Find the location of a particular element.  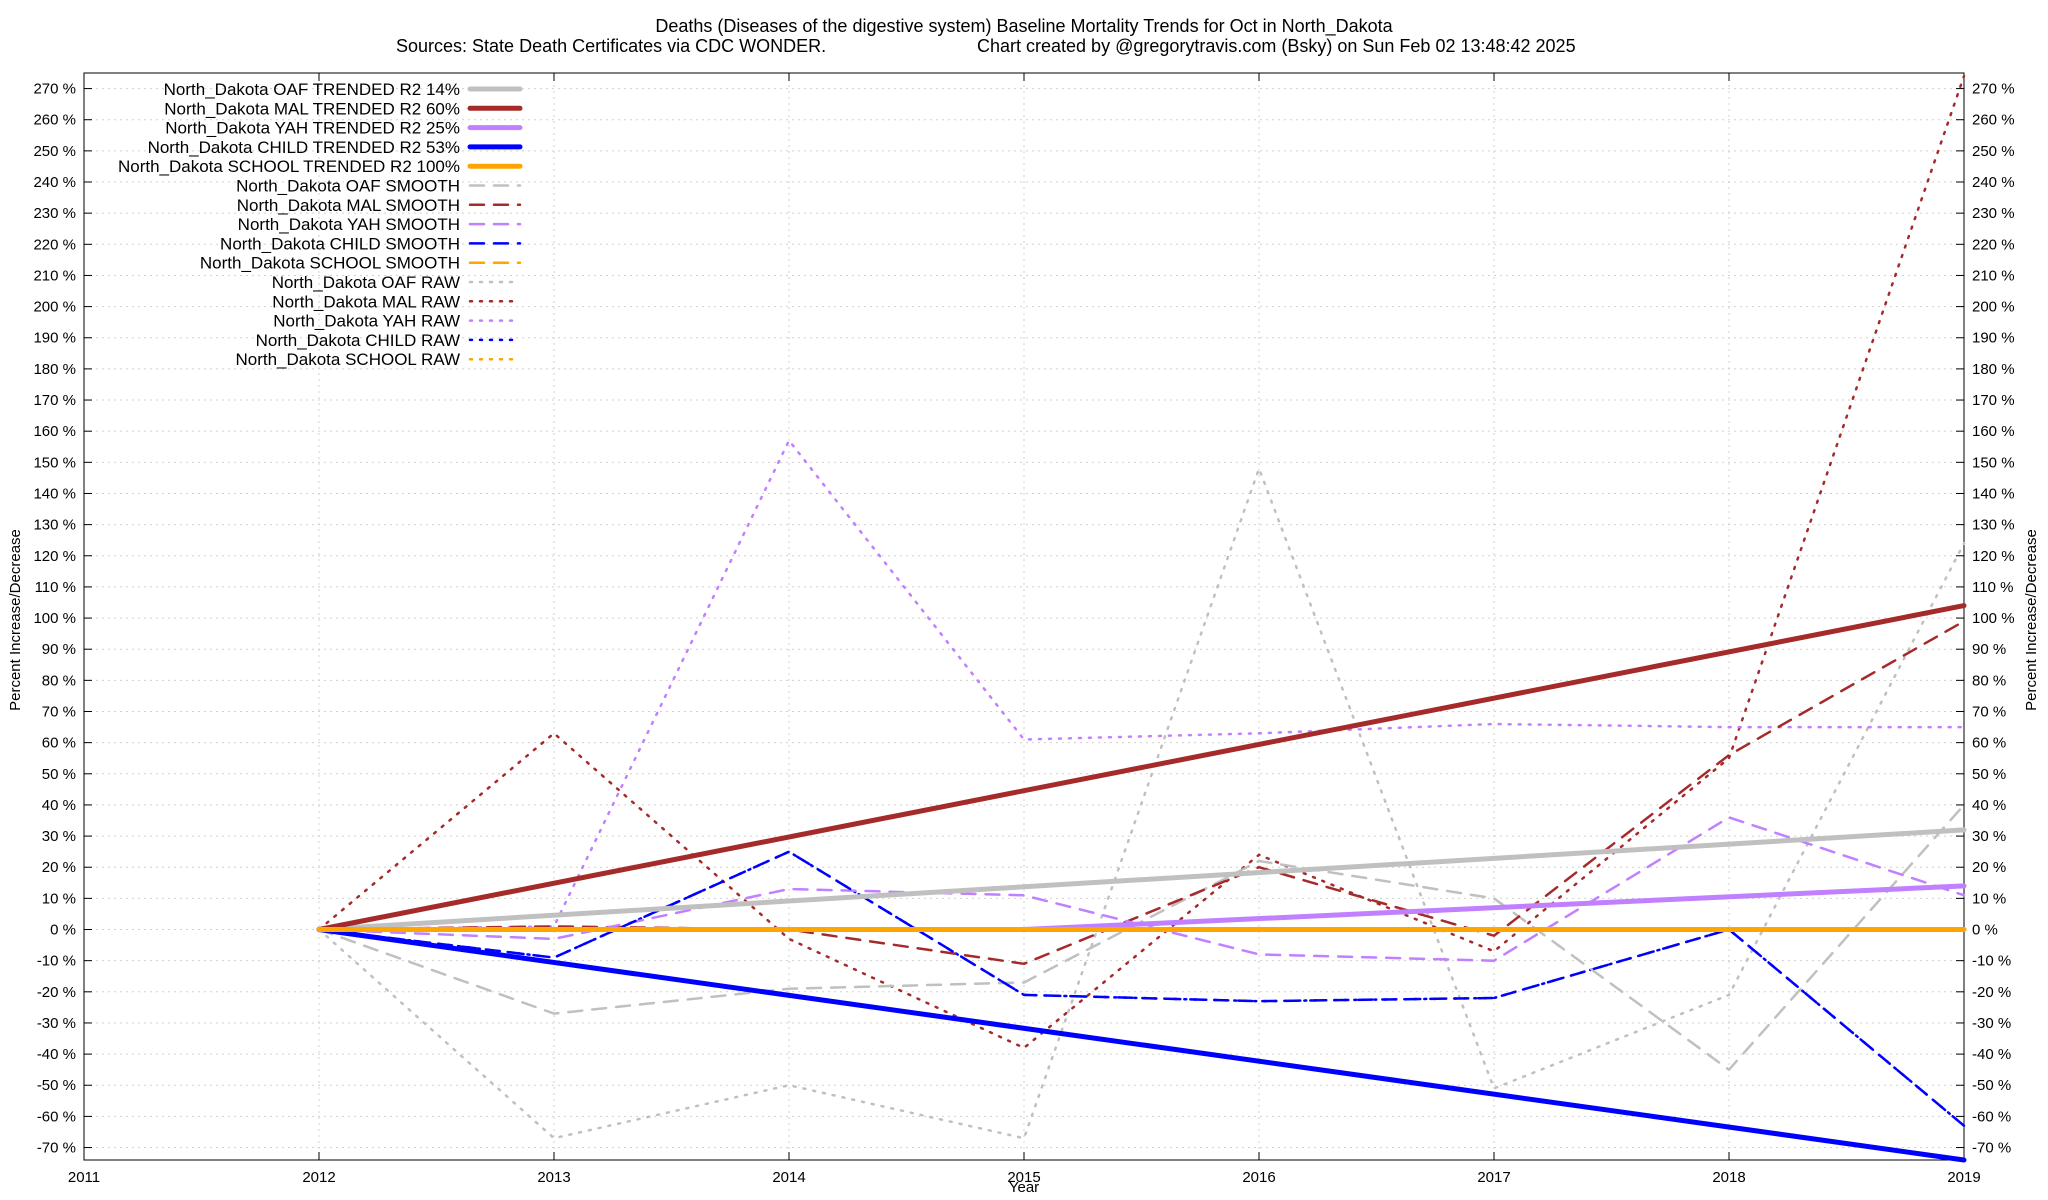

y-tick-label: 30 % is located at coordinates (59, 836).